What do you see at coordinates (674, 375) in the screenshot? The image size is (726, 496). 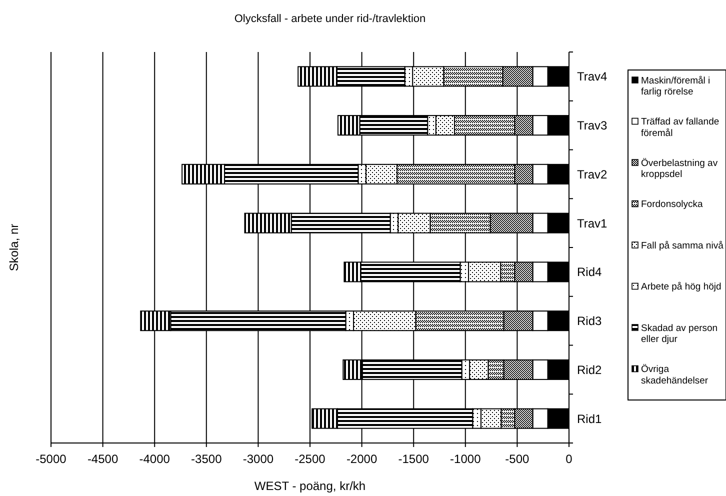 I see `legend-label: Övriga skadehändelser` at bounding box center [674, 375].